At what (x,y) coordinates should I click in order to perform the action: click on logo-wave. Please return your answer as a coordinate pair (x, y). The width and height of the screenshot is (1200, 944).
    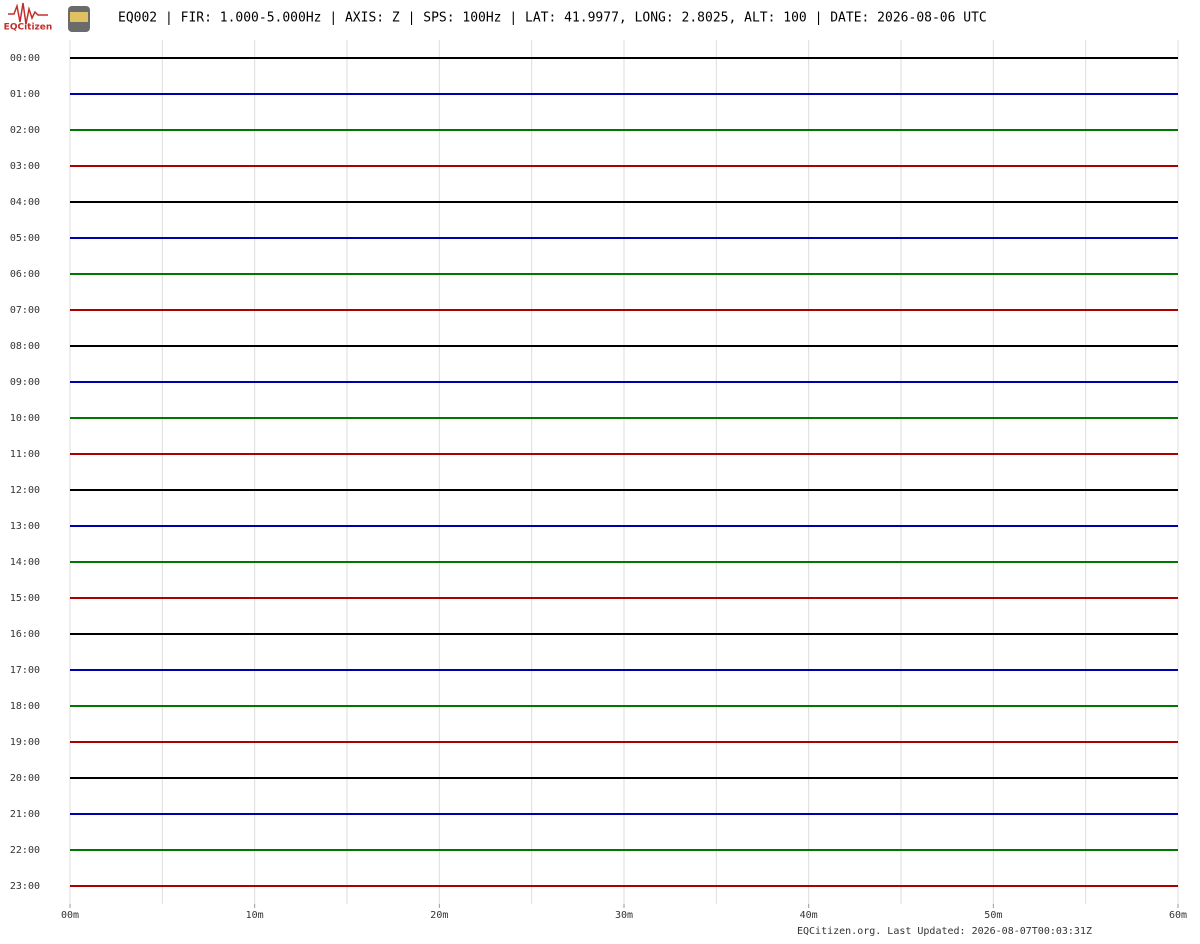
    Looking at the image, I should click on (28, 13).